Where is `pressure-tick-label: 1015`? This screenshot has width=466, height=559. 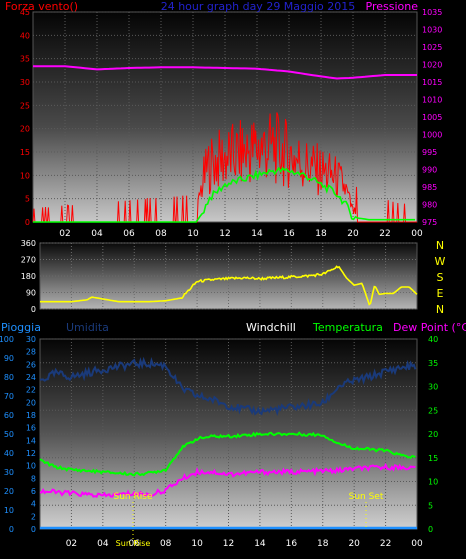 pressure-tick-label: 1015 is located at coordinates (432, 82).